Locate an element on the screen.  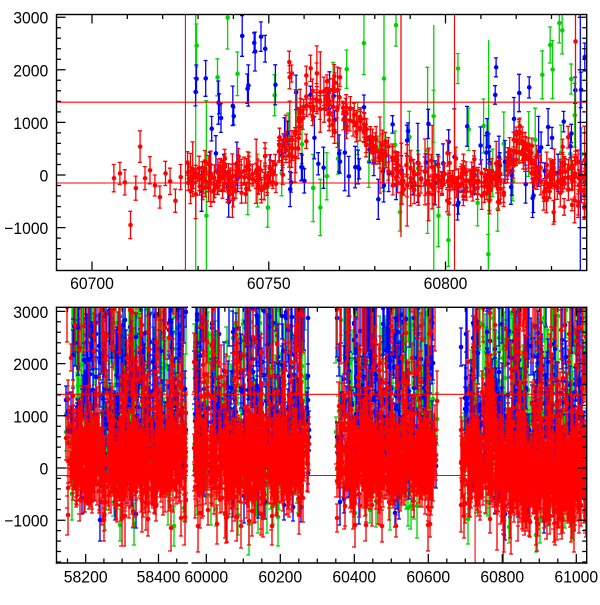
svg-text: 60600 is located at coordinates (428, 576).